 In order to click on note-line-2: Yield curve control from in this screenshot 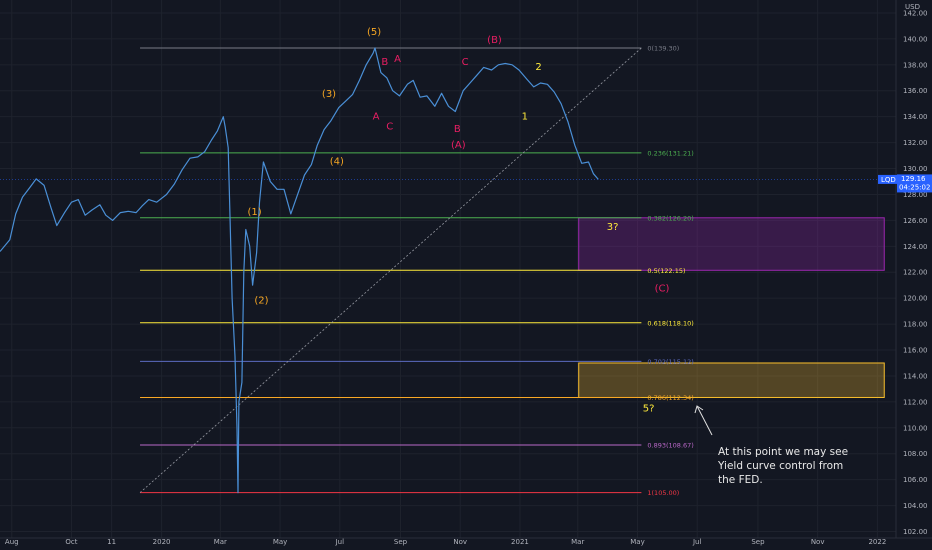, I will do `click(780, 466)`.